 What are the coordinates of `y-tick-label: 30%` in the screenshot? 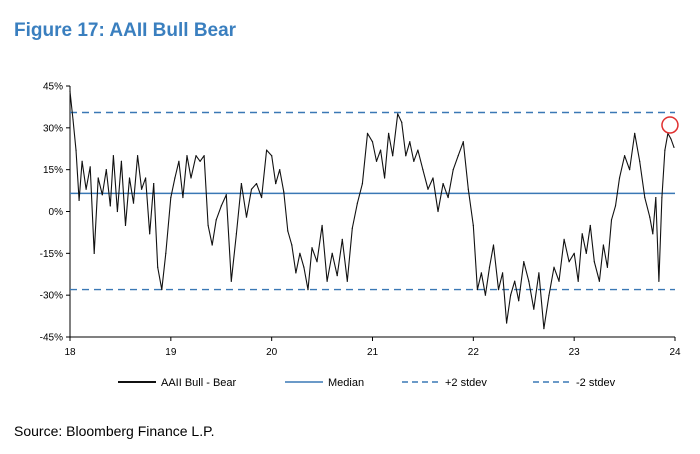 It's located at (53, 128).